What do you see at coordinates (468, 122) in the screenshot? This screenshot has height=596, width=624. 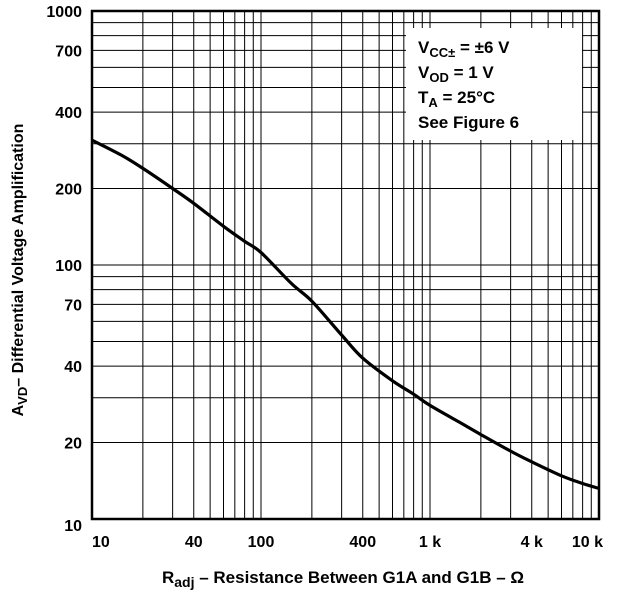 I see `annotation-line: See Figure 6` at bounding box center [468, 122].